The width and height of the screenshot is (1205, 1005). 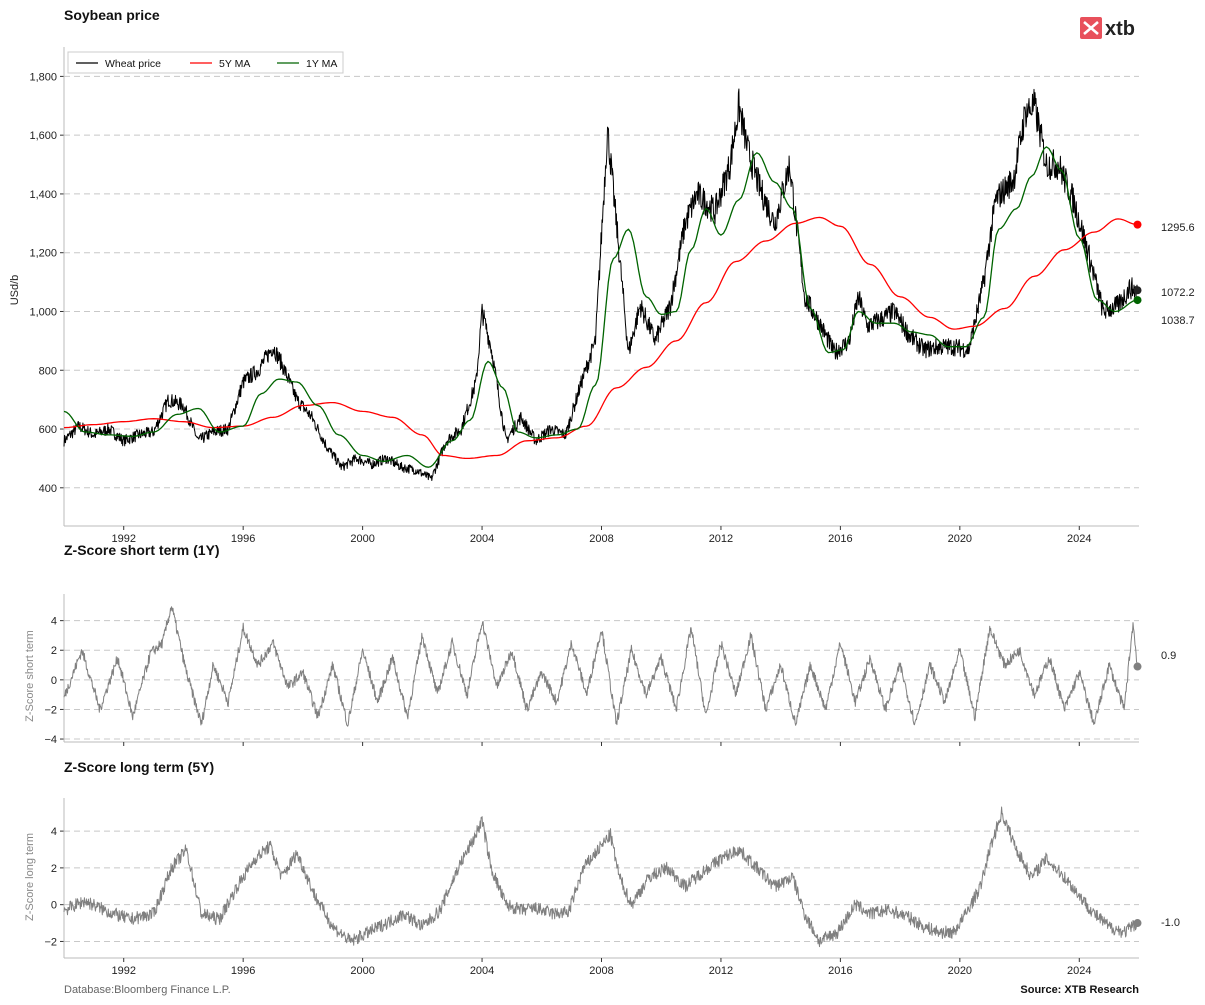 I want to click on end-label-1y-ma: 1038.7, so click(x=1178, y=321).